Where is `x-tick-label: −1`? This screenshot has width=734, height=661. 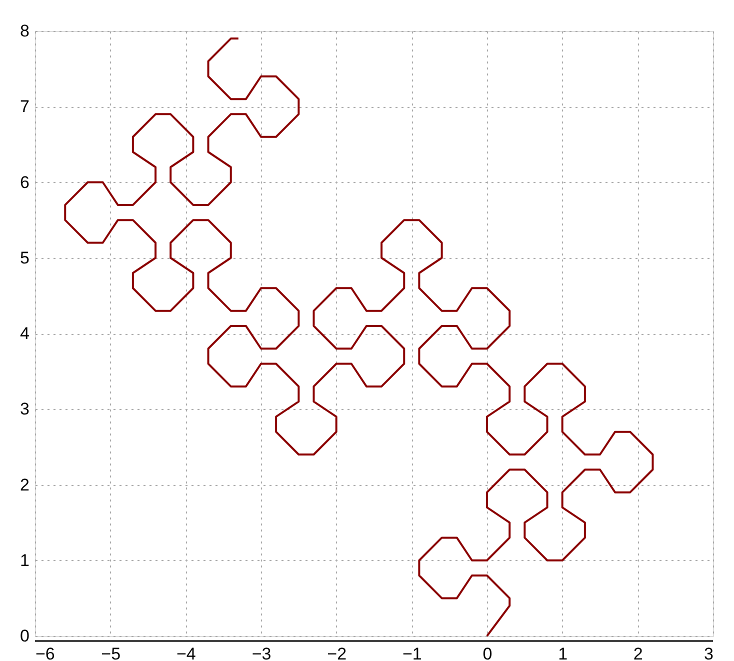
x-tick-label: −1 is located at coordinates (412, 652).